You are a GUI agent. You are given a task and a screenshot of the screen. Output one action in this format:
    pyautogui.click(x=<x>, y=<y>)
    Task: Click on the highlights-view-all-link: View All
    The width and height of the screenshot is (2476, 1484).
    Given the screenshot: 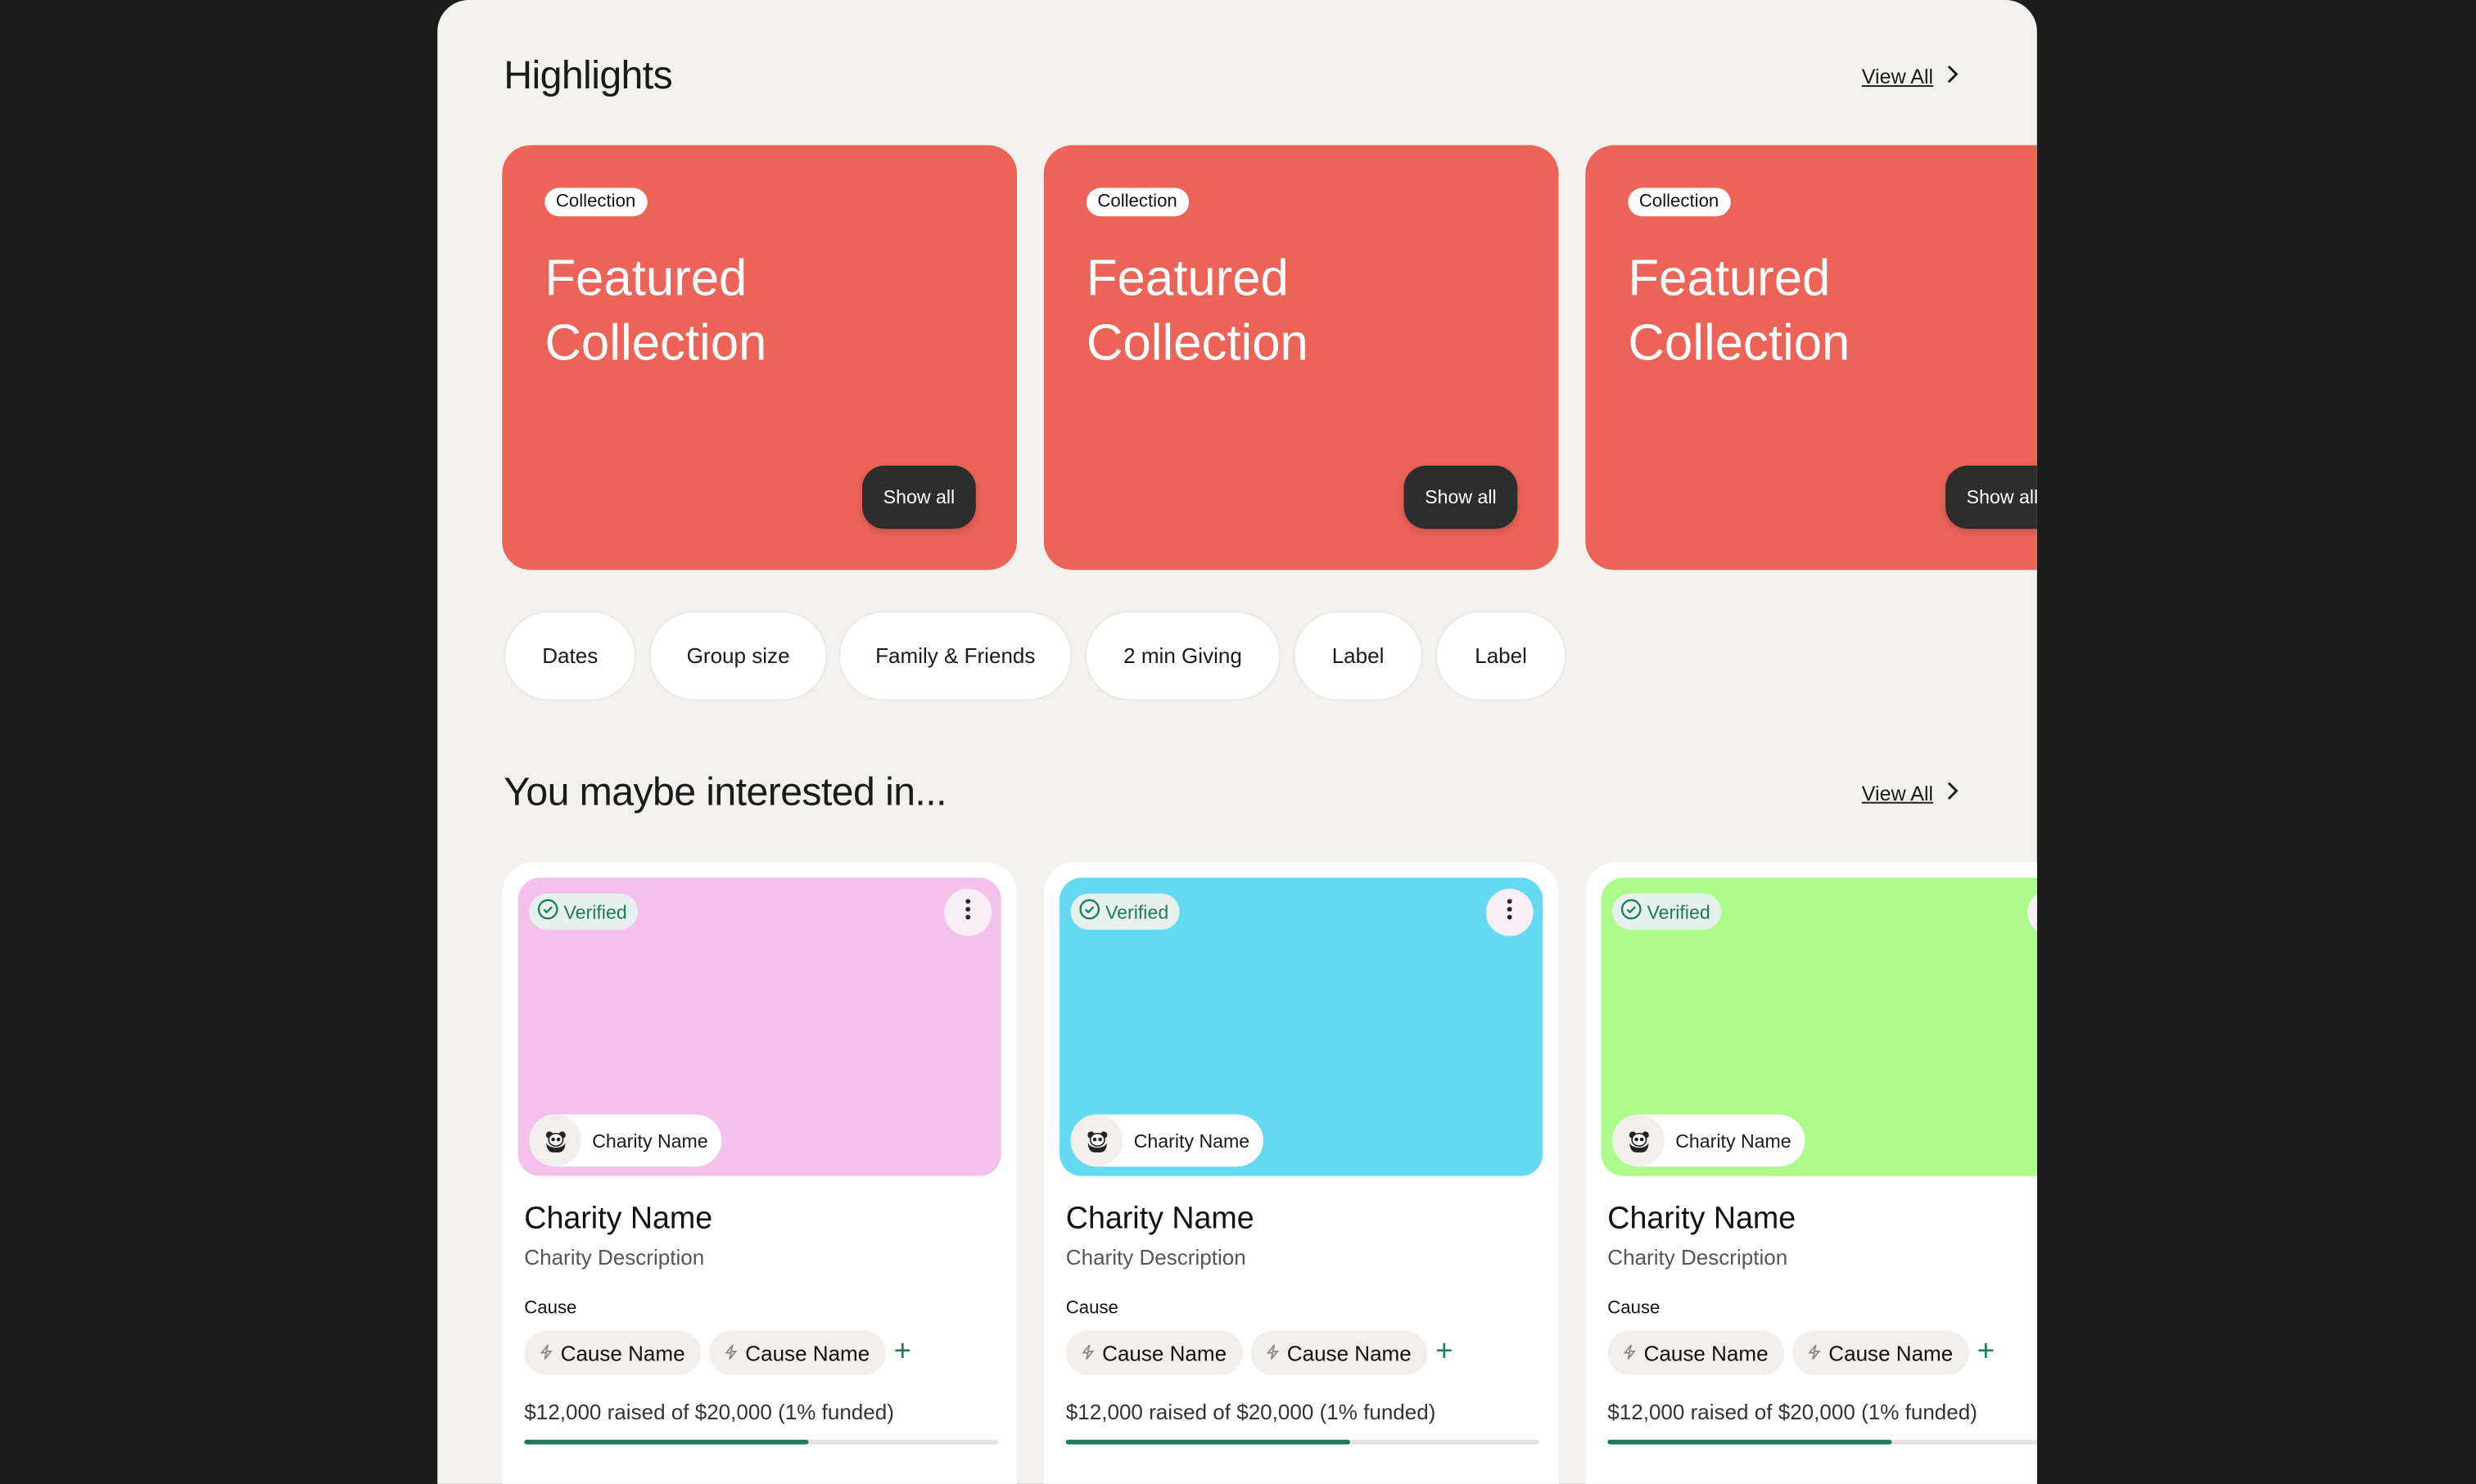 What is the action you would take?
    pyautogui.click(x=1911, y=76)
    